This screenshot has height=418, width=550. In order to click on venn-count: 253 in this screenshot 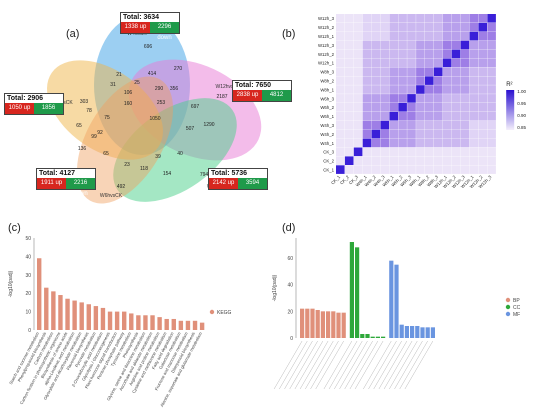, I will do `click(161, 103)`.